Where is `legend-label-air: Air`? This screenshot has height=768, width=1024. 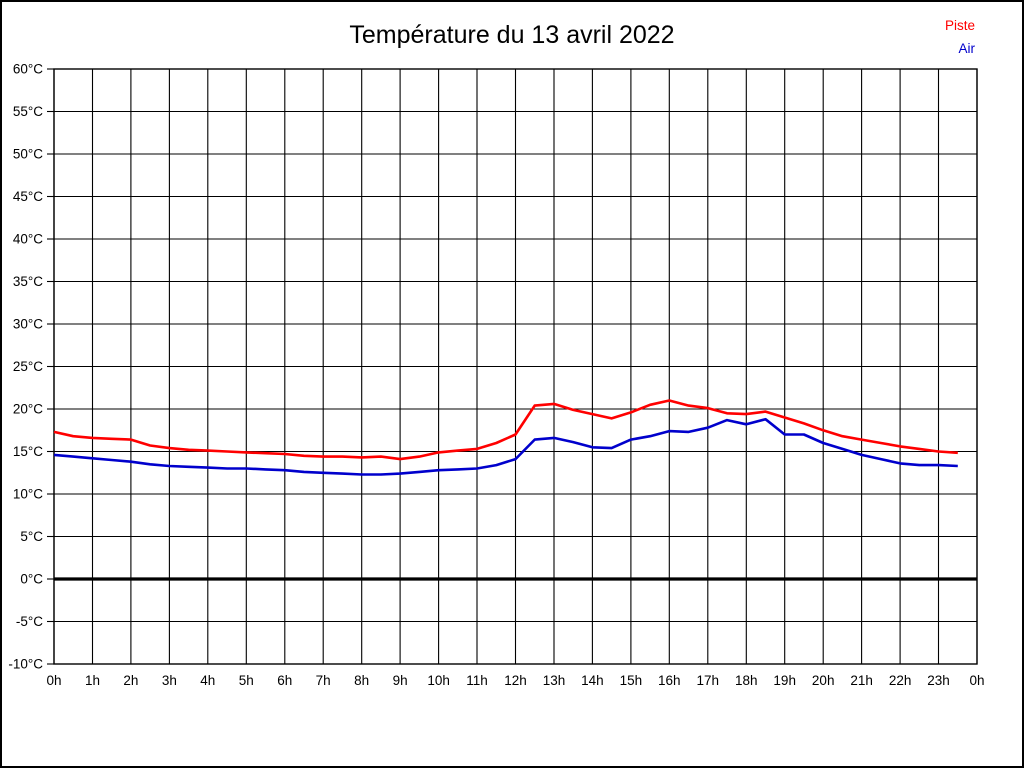
legend-label-air: Air is located at coordinates (967, 48).